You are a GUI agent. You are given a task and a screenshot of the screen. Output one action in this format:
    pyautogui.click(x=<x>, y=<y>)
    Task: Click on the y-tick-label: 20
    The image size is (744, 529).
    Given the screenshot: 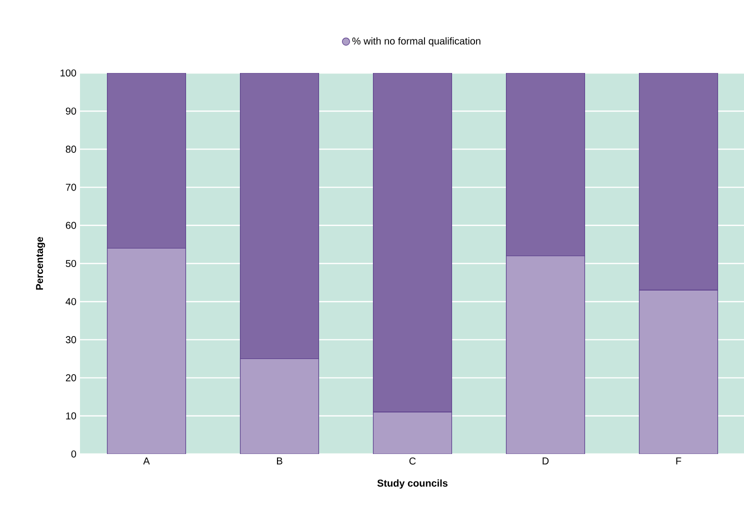 What is the action you would take?
    pyautogui.click(x=71, y=378)
    